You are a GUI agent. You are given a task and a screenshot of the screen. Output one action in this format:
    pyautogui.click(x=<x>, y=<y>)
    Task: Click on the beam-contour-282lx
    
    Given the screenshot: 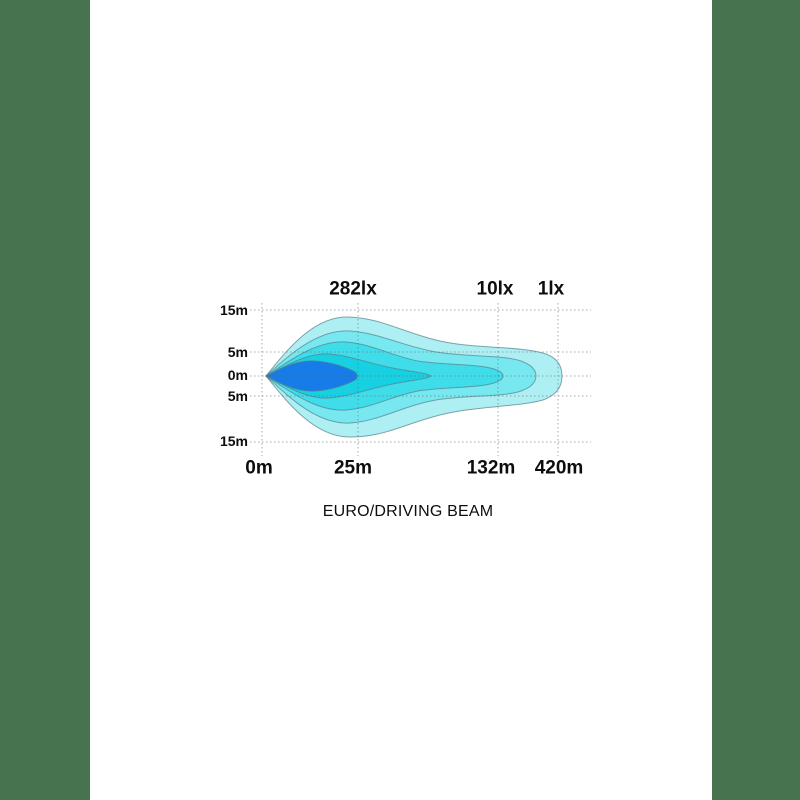 What is the action you would take?
    pyautogui.click(x=311, y=376)
    